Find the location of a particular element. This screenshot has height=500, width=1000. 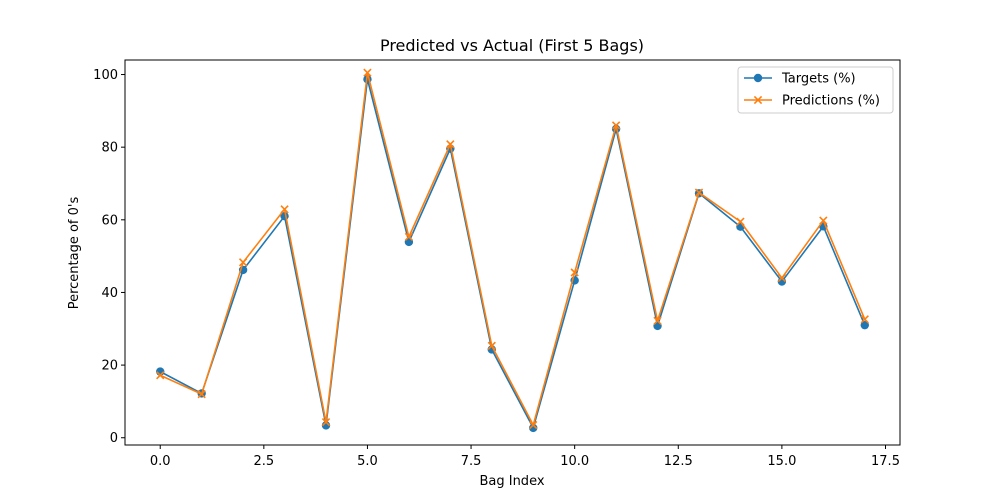

chart-title: Predicted vs Actual (First 5 Bags) is located at coordinates (512, 45).